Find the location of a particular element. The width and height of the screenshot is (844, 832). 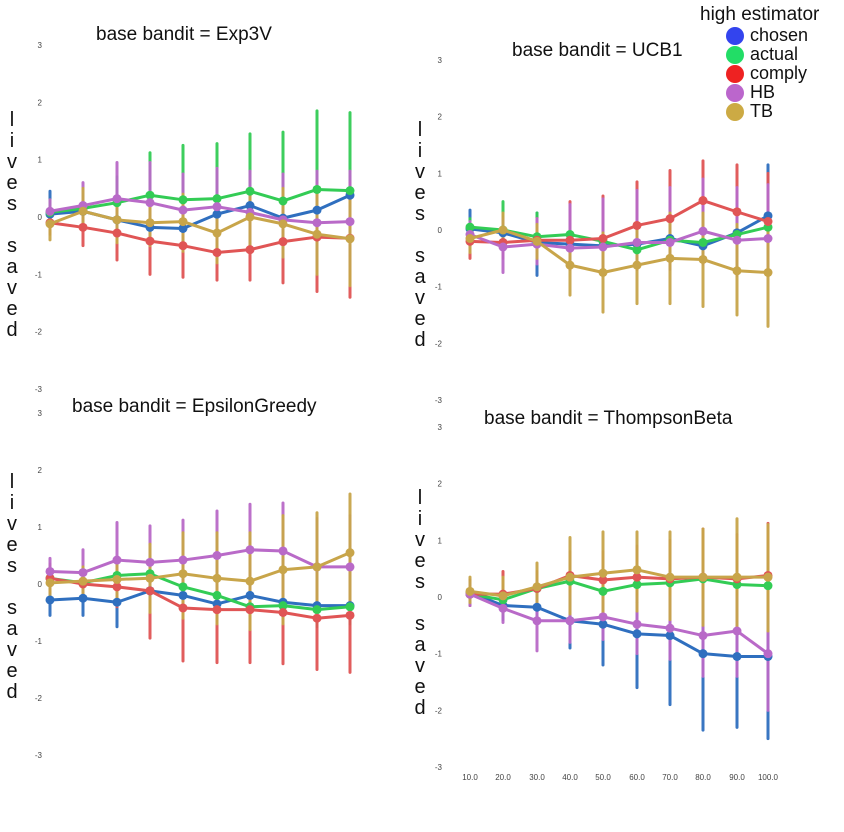

x-tick-label-thompsonbeta: 10.0 is located at coordinates (470, 777).